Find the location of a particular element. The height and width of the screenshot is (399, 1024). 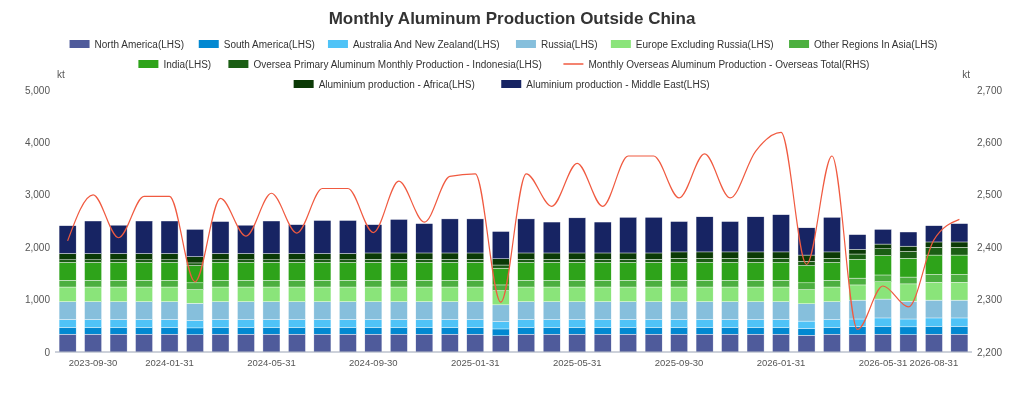

x-tick-label: 2026-01-31 is located at coordinates (781, 362).